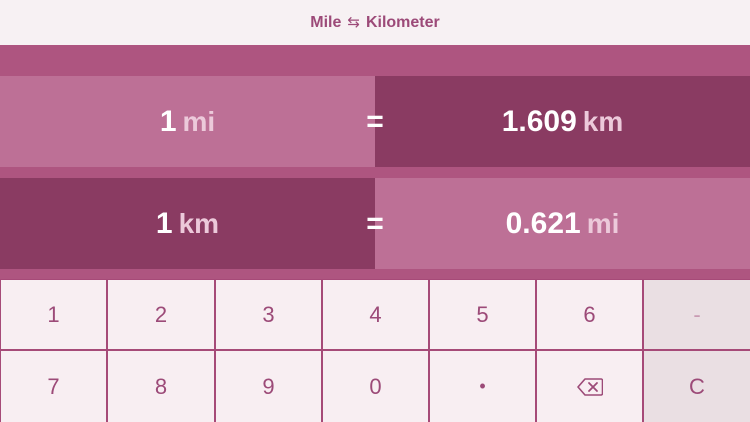 The height and width of the screenshot is (422, 750). I want to click on key-7: 7, so click(53, 386).